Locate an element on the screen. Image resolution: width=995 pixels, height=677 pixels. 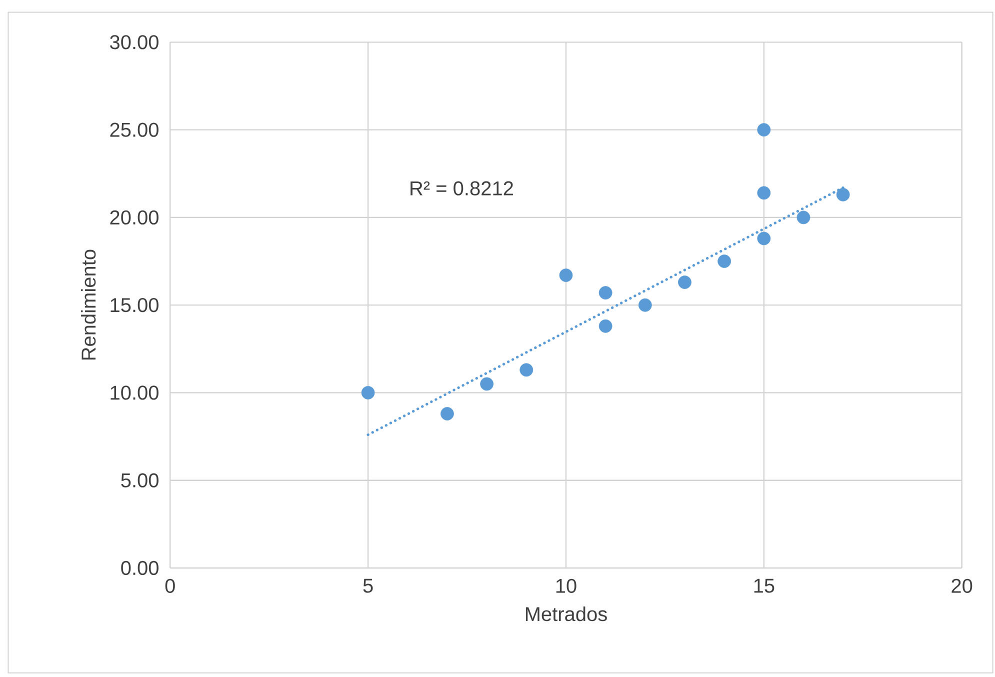
x-axis-title: Metrados is located at coordinates (566, 614).